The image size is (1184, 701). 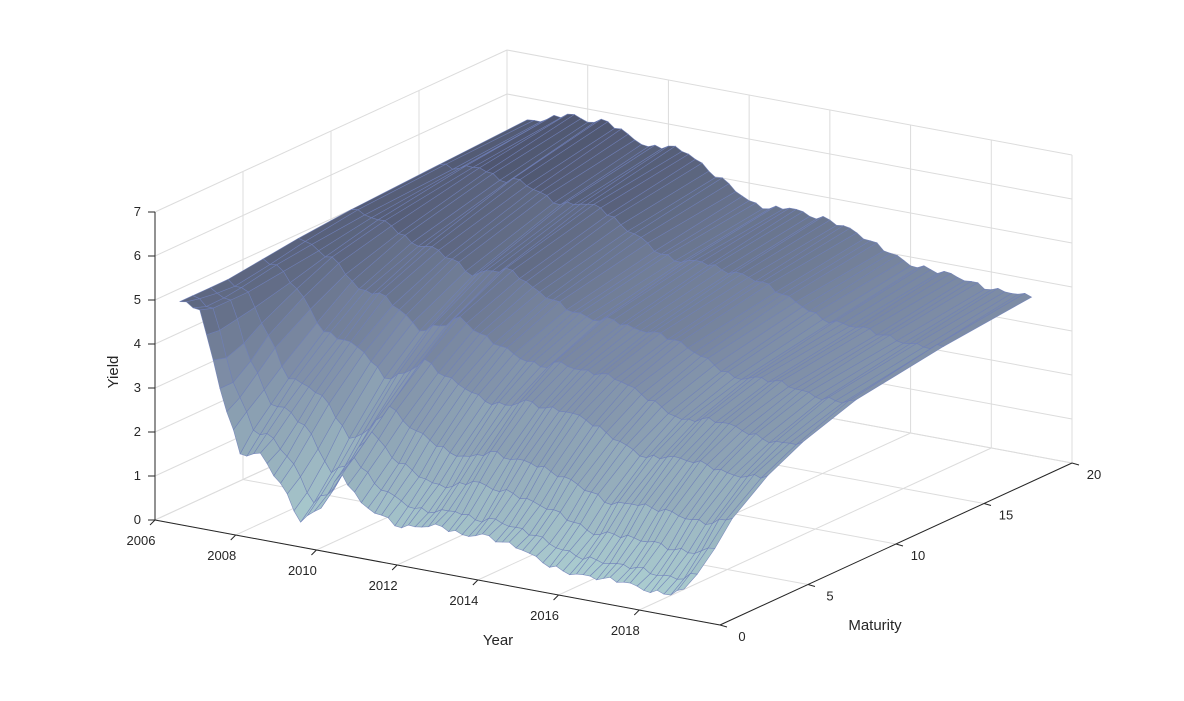 What do you see at coordinates (302, 570) in the screenshot?
I see `x-tick-label: 2010` at bounding box center [302, 570].